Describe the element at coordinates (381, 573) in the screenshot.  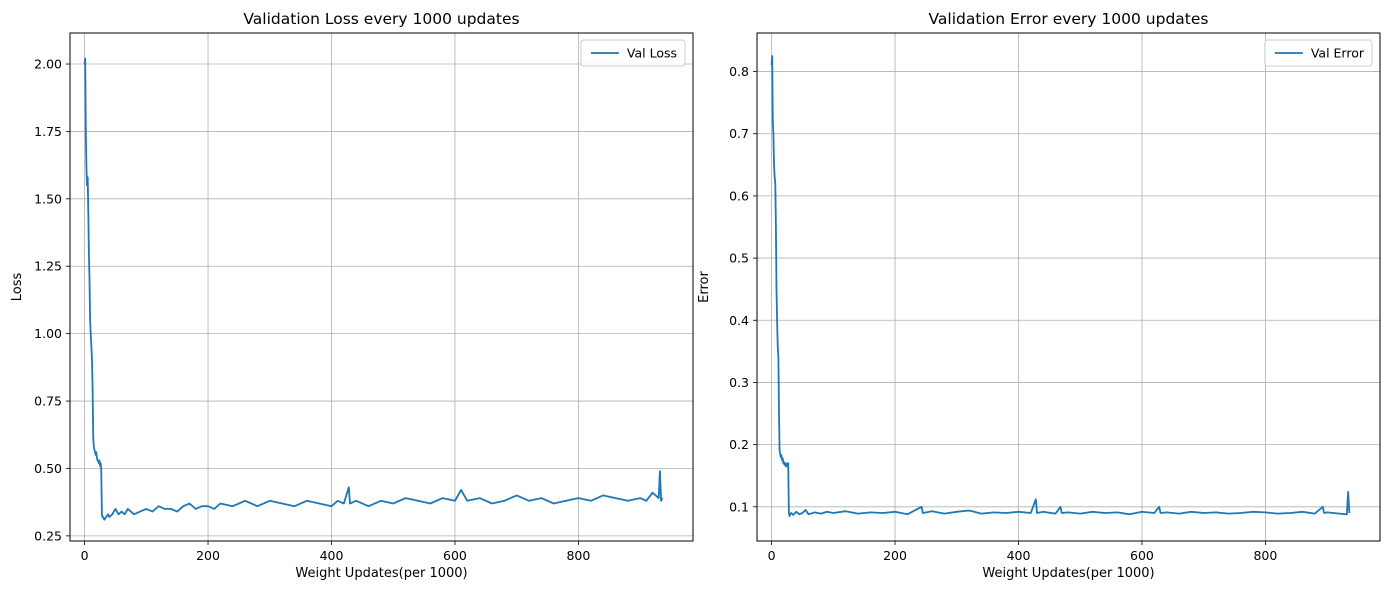
I see `loss-x-axis-label: Weight Updates(per 1000)` at that location.